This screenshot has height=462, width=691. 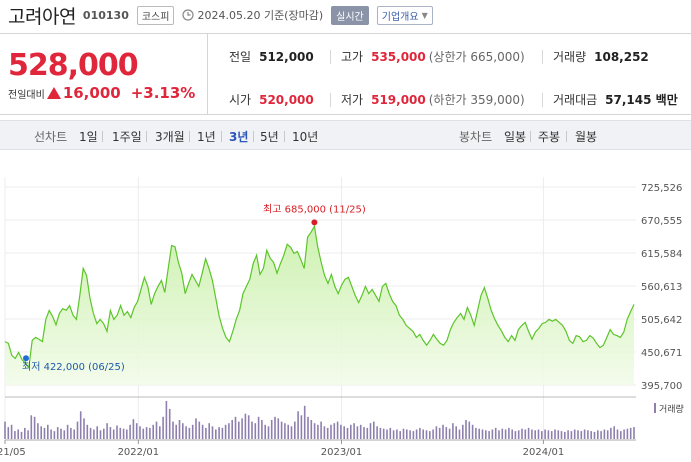 I want to click on stat-sub: (상한가 665,000), so click(x=476, y=57).